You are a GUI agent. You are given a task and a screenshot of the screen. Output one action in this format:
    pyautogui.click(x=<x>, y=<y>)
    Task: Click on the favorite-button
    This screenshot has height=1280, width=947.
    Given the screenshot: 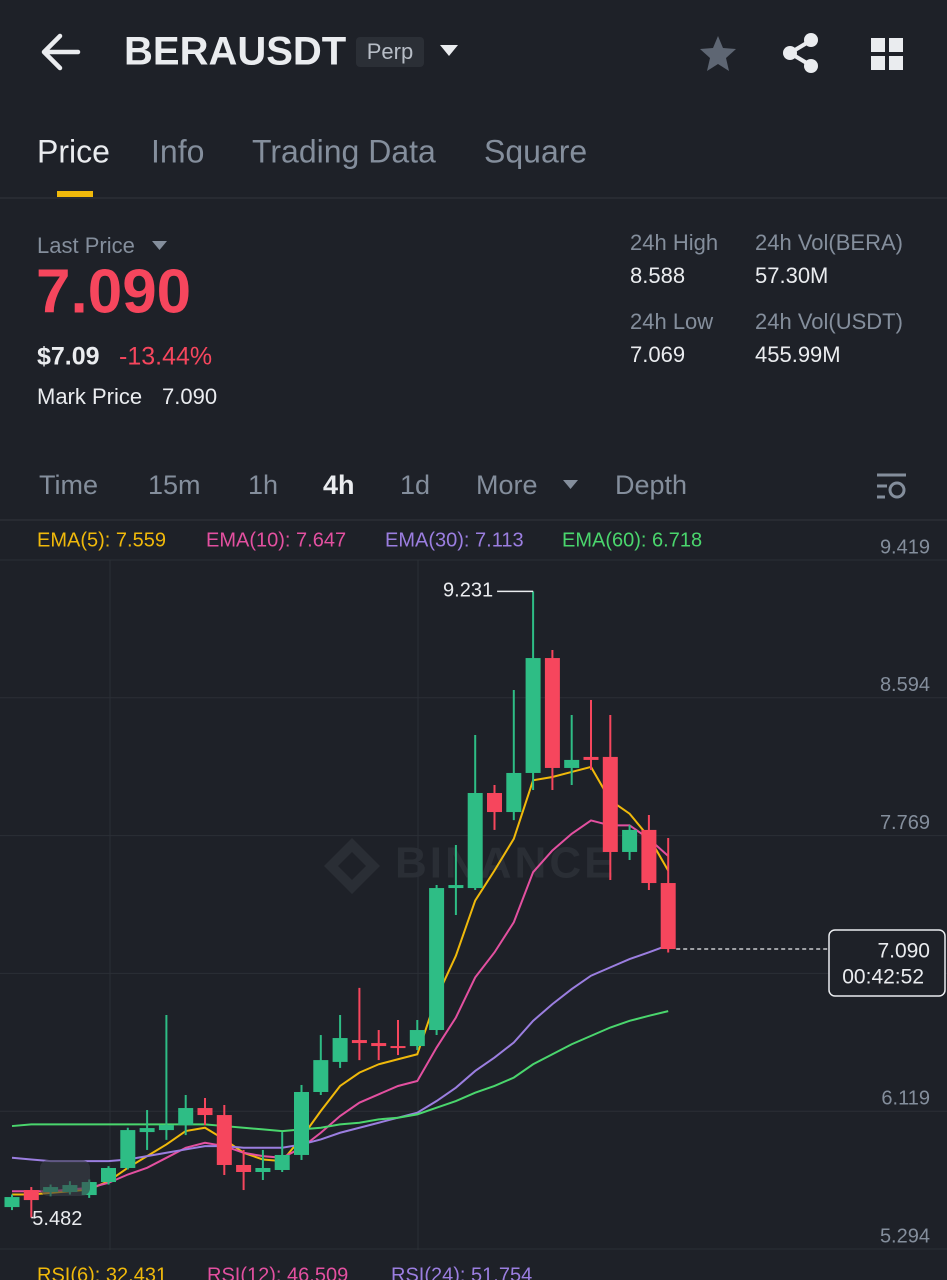 What is the action you would take?
    pyautogui.click(x=718, y=53)
    